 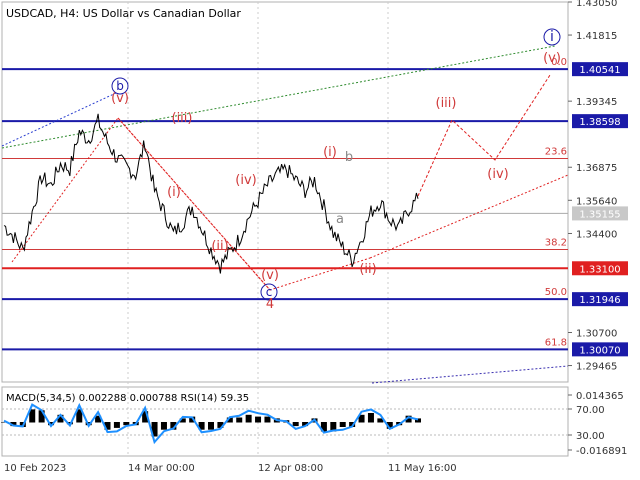 I want to click on fib-level-label: 50.0, so click(x=556, y=292).